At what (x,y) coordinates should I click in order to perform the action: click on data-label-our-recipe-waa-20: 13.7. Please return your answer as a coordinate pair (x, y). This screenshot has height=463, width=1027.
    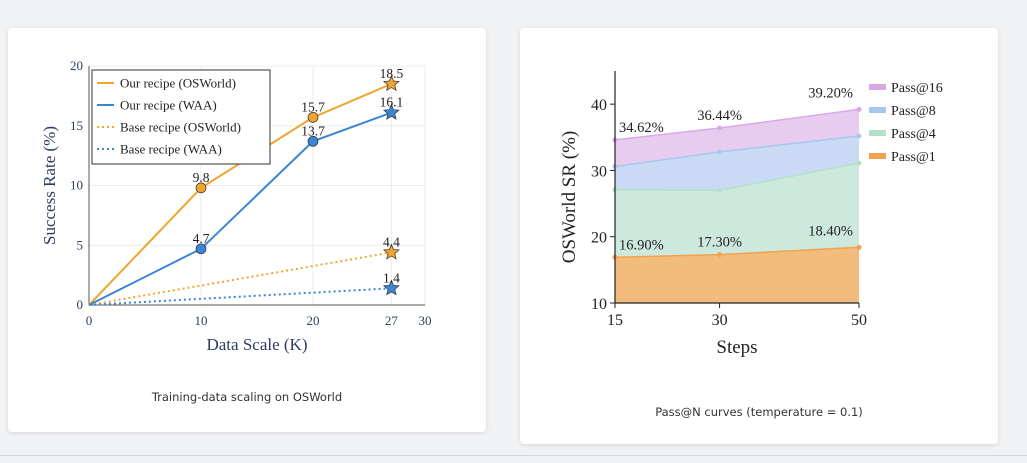
    Looking at the image, I should click on (313, 130).